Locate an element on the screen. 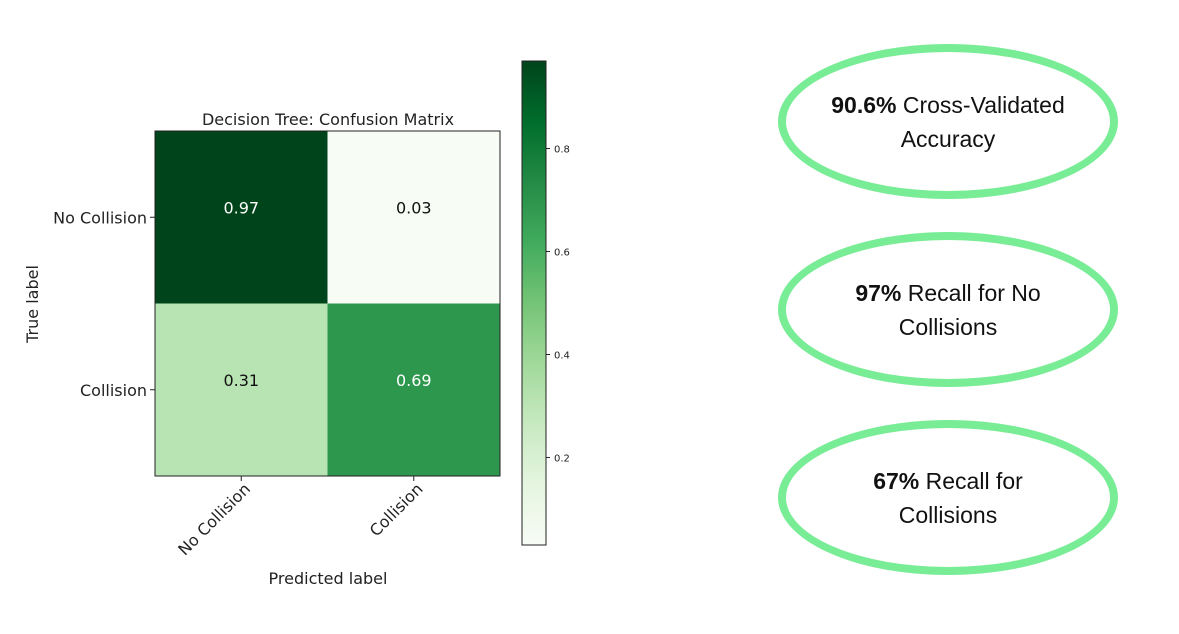  colorbar-ticks: 0.2 0.4 0.6 0.8 is located at coordinates (558, 304).